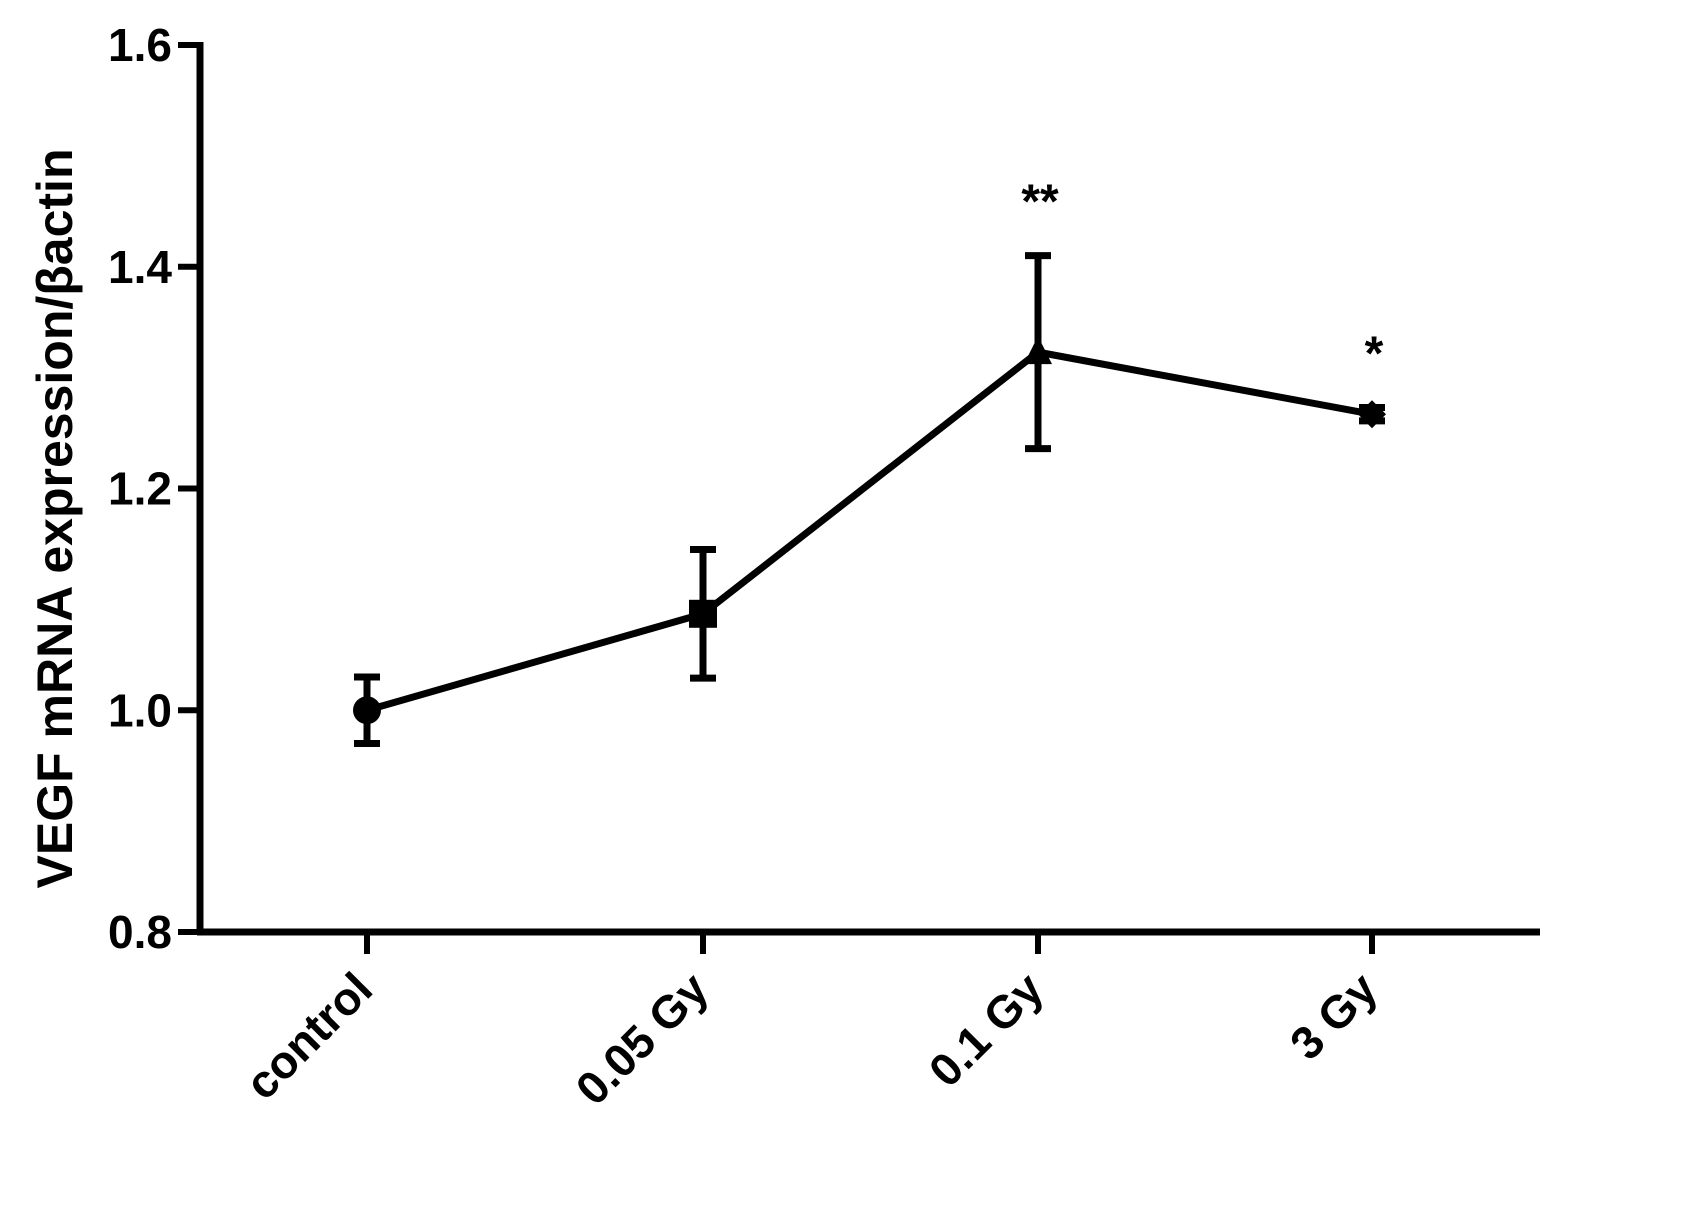 Image resolution: width=1691 pixels, height=1232 pixels. I want to click on y-tick-label: 1.6, so click(140, 45).